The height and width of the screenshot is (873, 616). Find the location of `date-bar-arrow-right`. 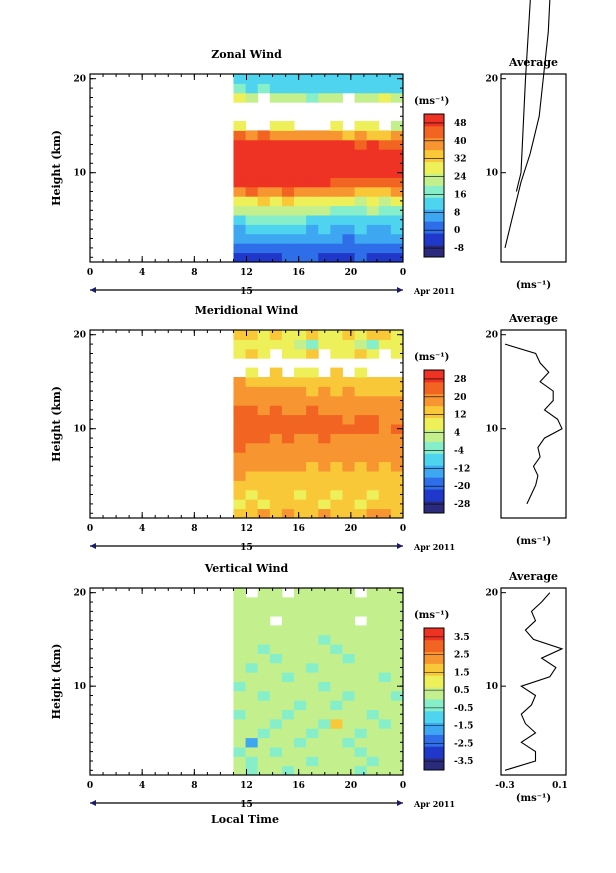

date-bar-arrow-right is located at coordinates (400, 290).